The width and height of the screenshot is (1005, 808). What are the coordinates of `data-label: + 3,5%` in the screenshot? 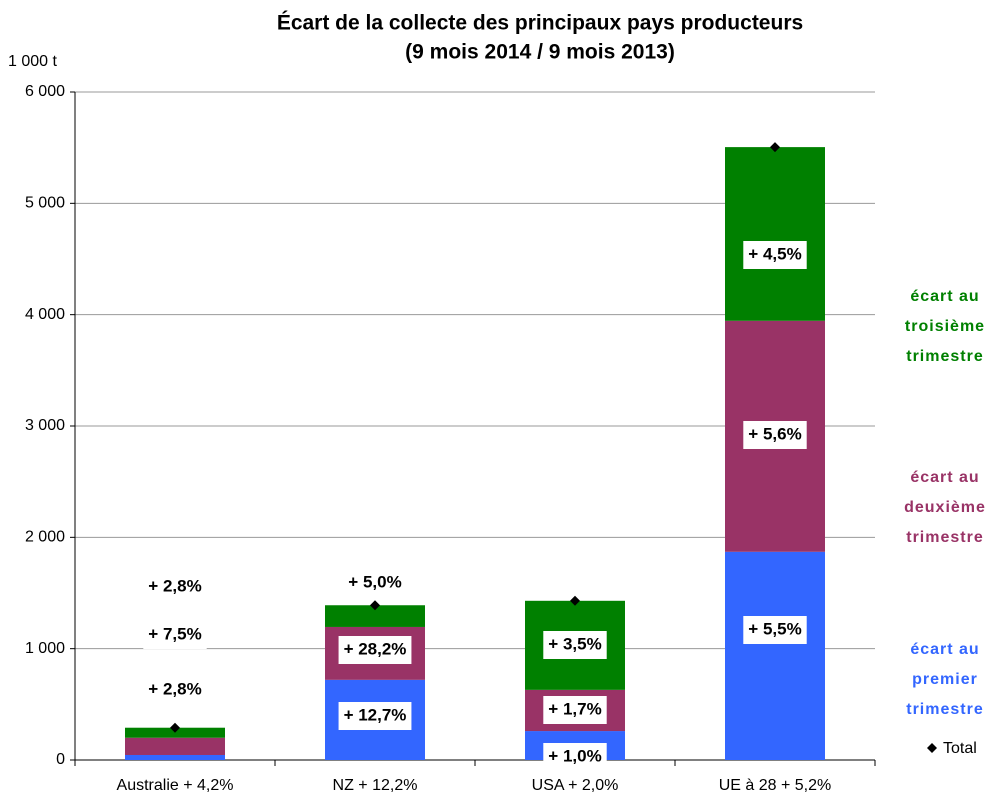 It's located at (574, 643).